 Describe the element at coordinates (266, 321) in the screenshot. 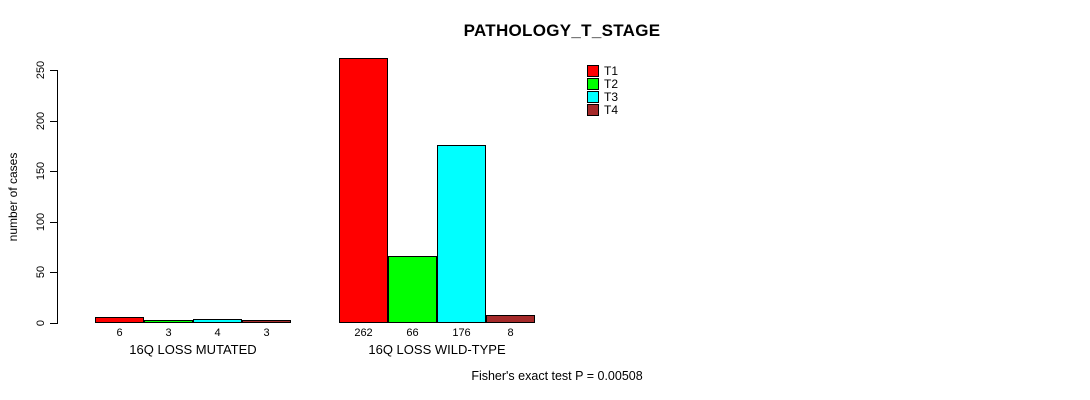

I see `bar-t4-group1` at that location.